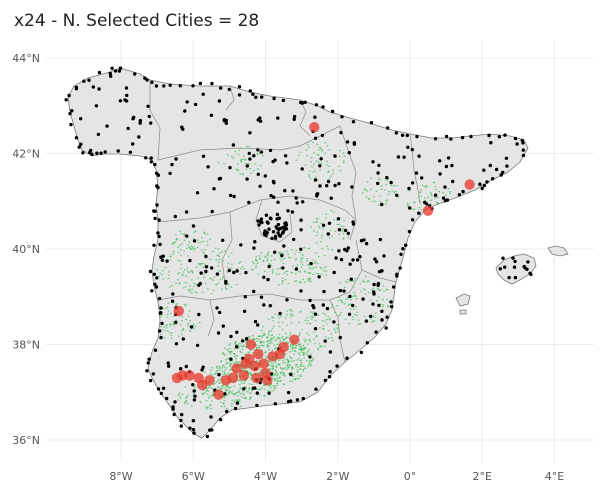 This screenshot has width=600, height=500. Describe the element at coordinates (337, 476) in the screenshot. I see `x-tick-label: 2°W` at that location.